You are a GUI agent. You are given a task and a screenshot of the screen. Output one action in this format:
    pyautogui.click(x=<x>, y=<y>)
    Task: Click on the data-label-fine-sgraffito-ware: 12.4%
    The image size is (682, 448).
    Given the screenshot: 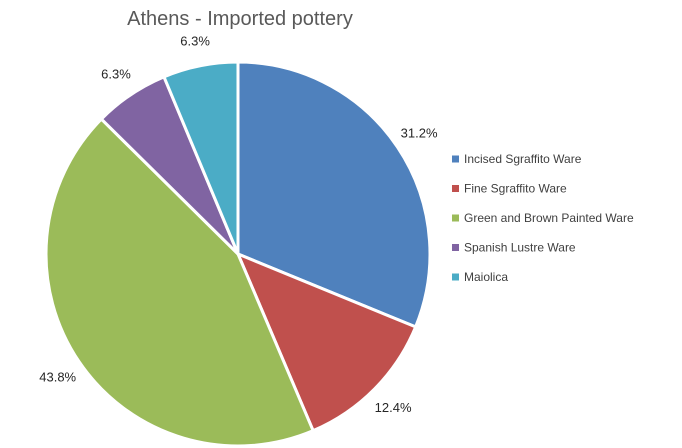 What is the action you would take?
    pyautogui.click(x=393, y=407)
    